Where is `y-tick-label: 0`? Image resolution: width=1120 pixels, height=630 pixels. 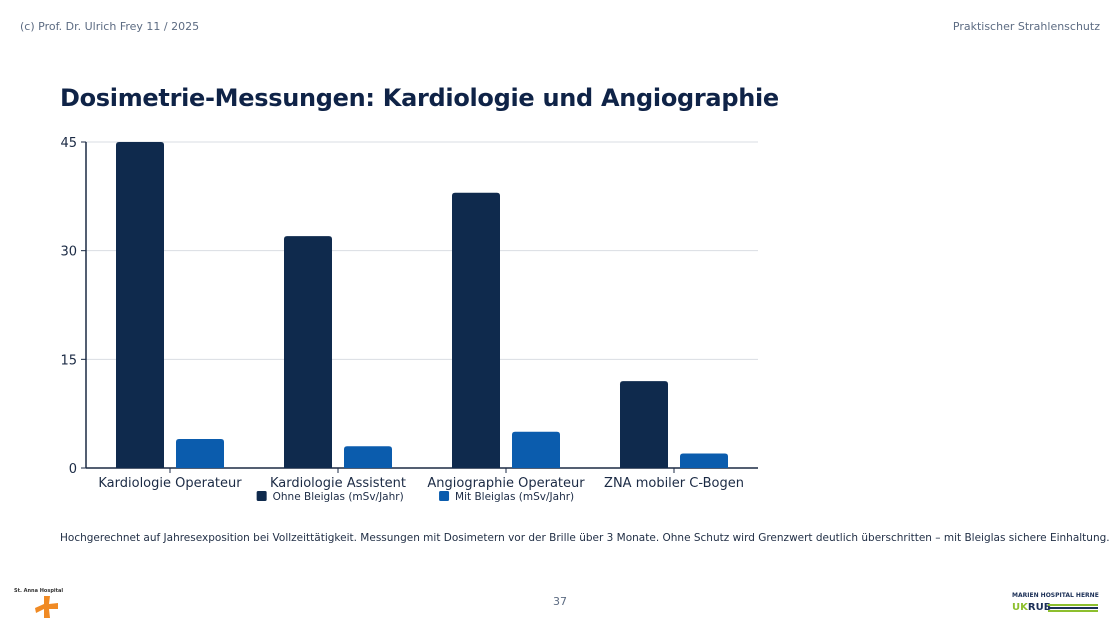 y-tick-label: 0 is located at coordinates (73, 469).